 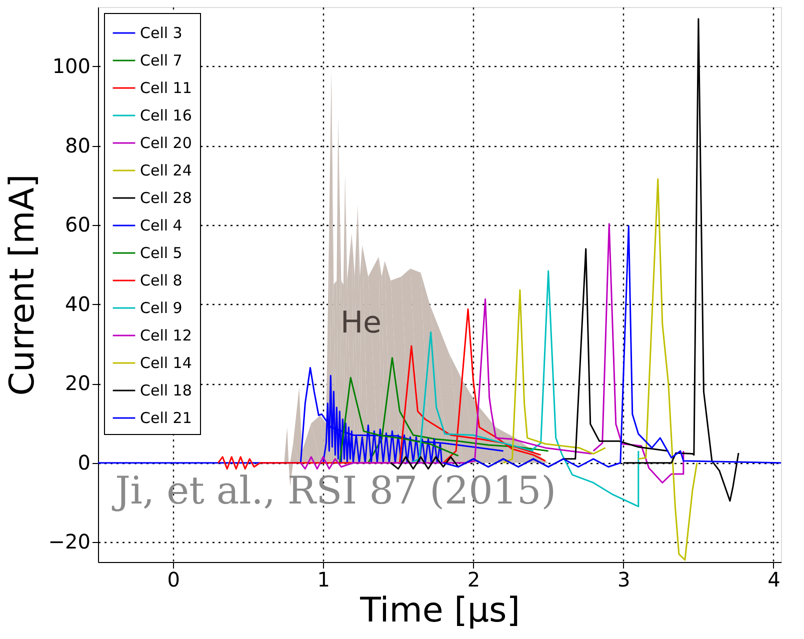 What do you see at coordinates (161, 281) in the screenshot?
I see `legend-label: Cell 8` at bounding box center [161, 281].